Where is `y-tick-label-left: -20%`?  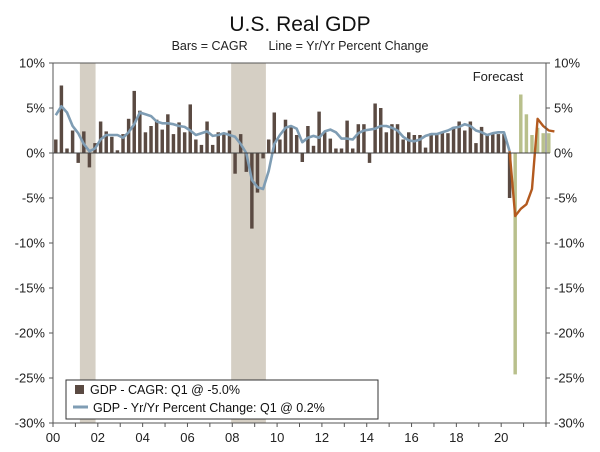
y-tick-label-left: -20% is located at coordinates (30, 333).